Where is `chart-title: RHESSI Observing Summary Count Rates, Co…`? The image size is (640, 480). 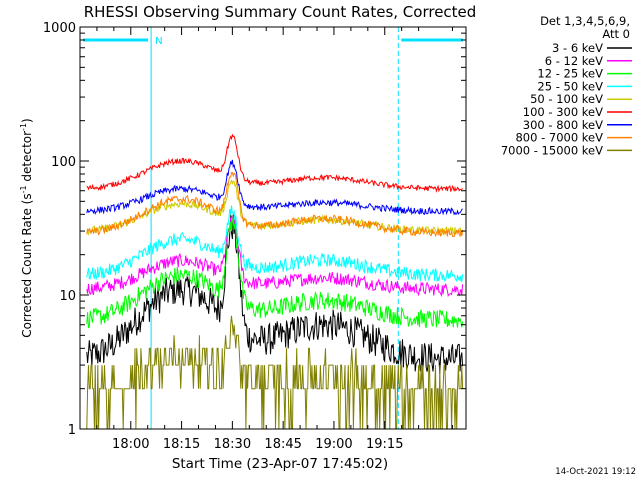
chart-title: RHESSI Observing Summary Count Rates, Co… is located at coordinates (280, 12).